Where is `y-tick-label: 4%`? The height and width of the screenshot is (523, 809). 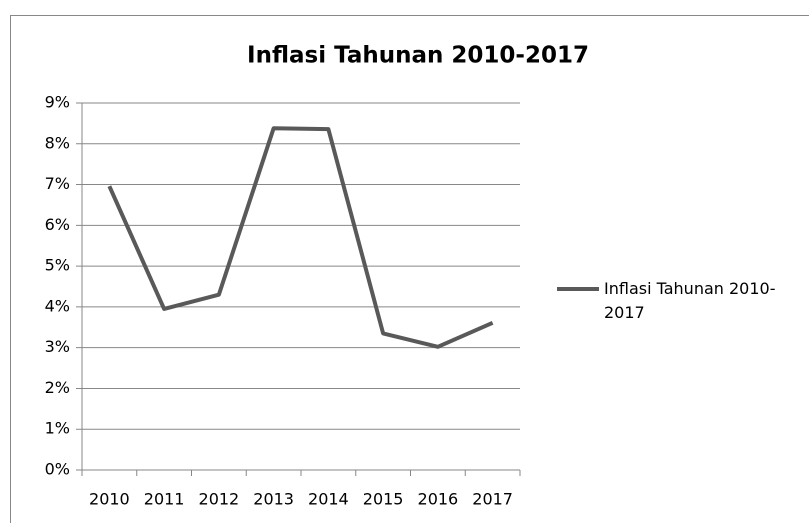 y-tick-label: 4% is located at coordinates (57, 305).